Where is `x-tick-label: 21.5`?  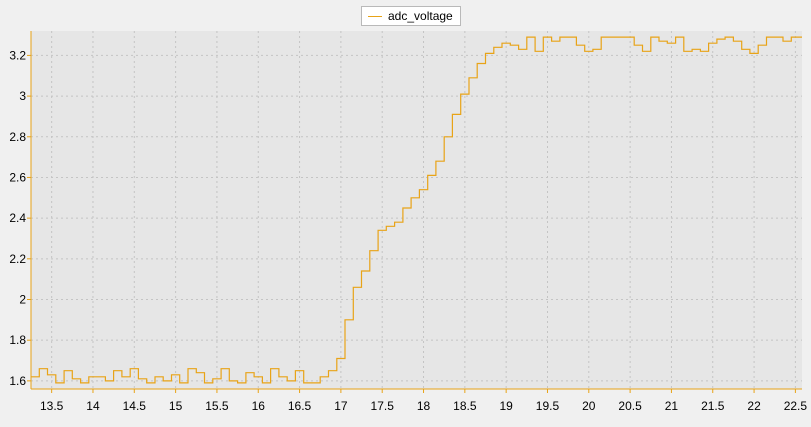 x-tick-label: 21.5 is located at coordinates (713, 406).